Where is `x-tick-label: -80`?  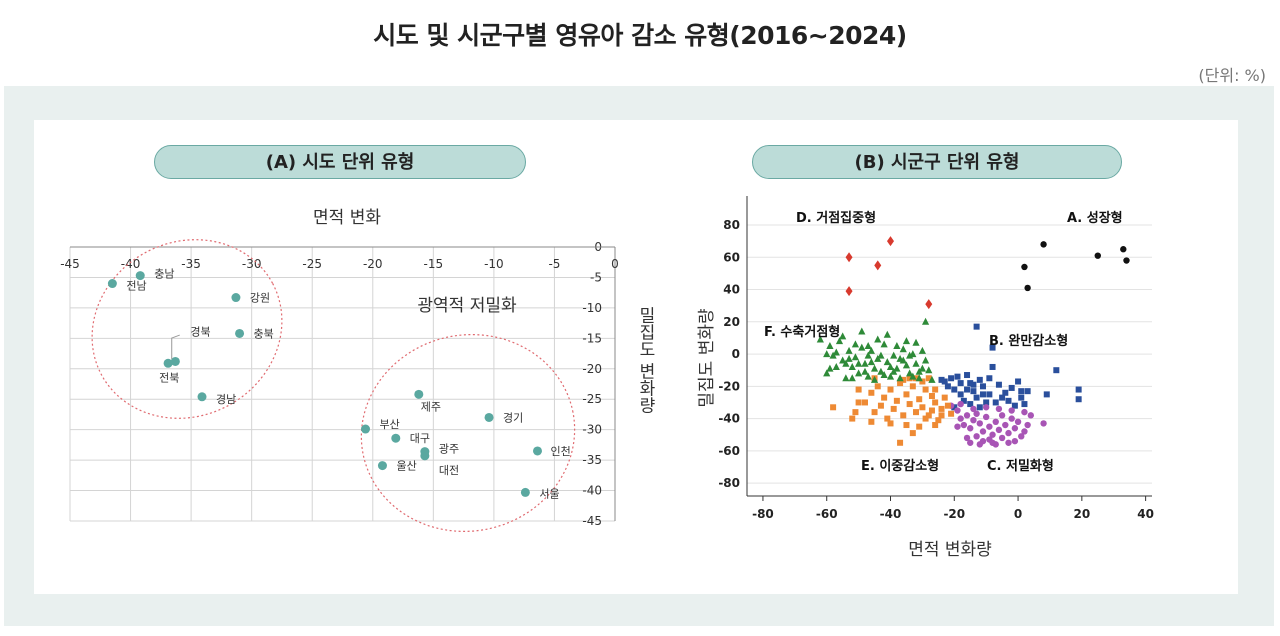
x-tick-label: -80 is located at coordinates (763, 514).